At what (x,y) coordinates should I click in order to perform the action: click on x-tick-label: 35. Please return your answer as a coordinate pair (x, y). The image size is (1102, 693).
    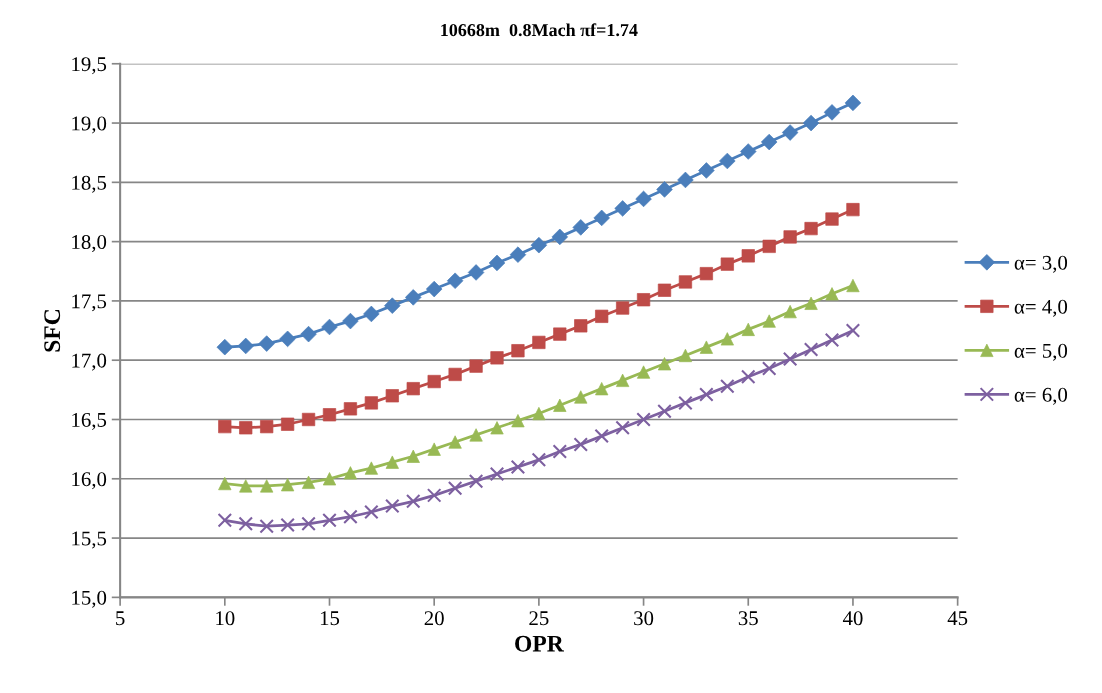
    Looking at the image, I should click on (748, 618).